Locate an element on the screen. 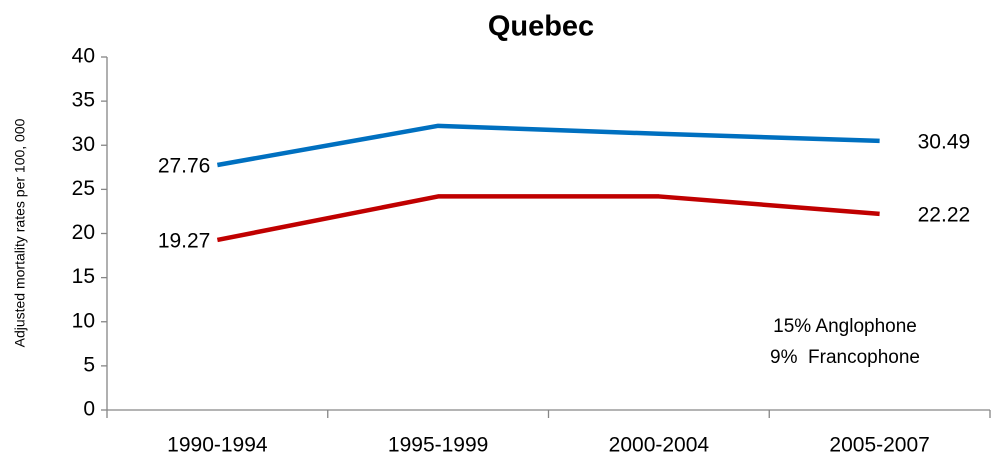  x-tick-label: 2005-2007 is located at coordinates (879, 445).